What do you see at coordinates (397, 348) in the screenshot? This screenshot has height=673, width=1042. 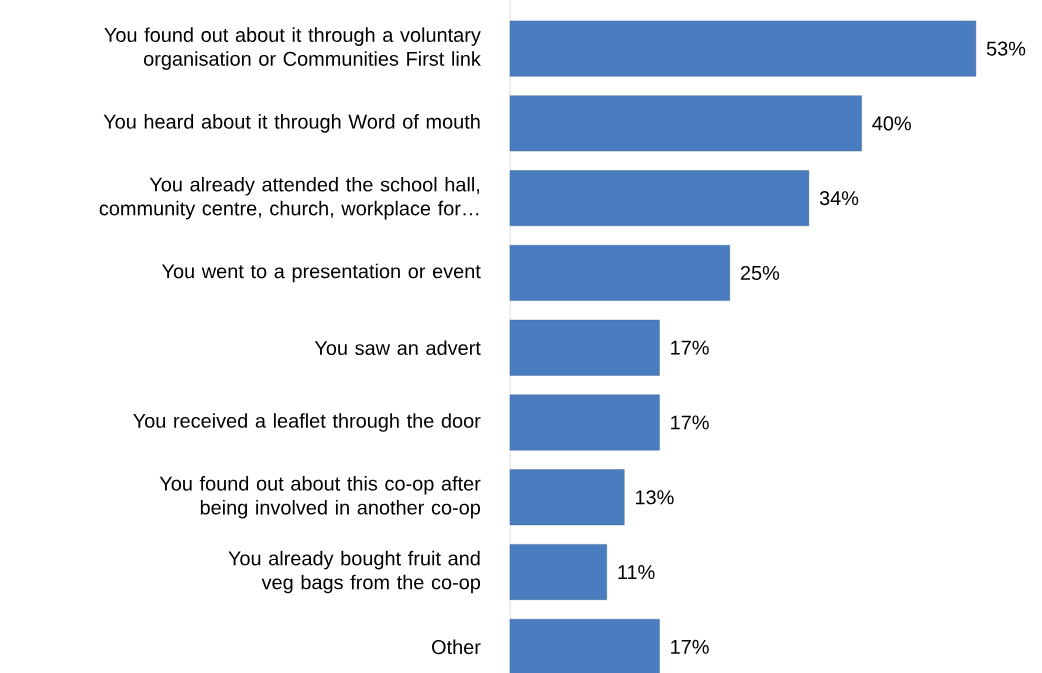 I see `y-tick-label: You saw an advert` at bounding box center [397, 348].